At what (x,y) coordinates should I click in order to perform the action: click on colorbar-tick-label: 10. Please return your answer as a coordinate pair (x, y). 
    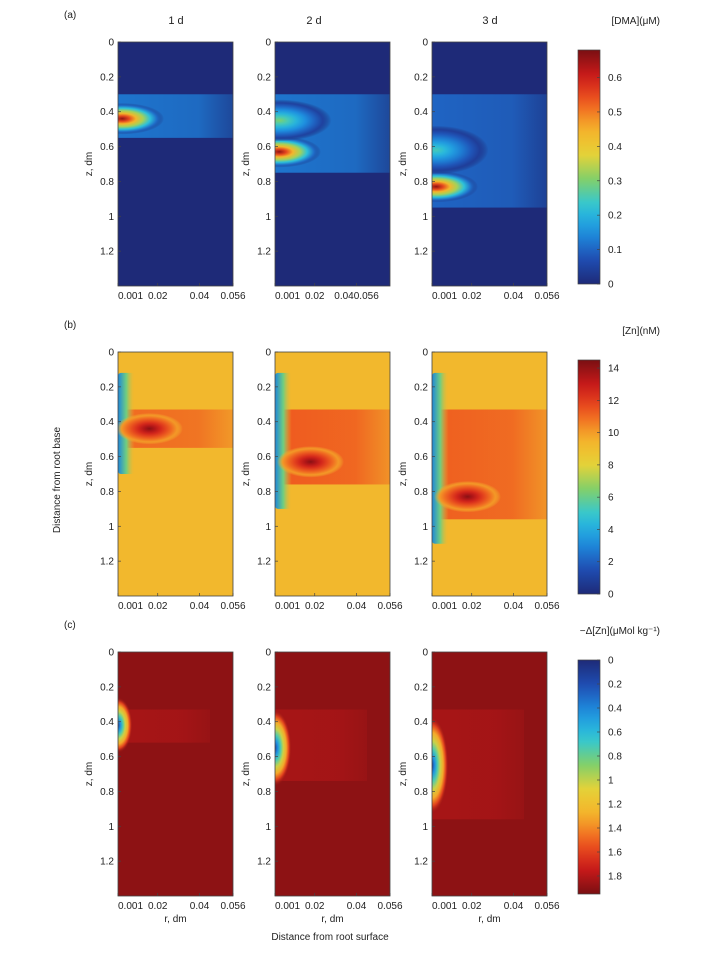
    Looking at the image, I should click on (614, 433).